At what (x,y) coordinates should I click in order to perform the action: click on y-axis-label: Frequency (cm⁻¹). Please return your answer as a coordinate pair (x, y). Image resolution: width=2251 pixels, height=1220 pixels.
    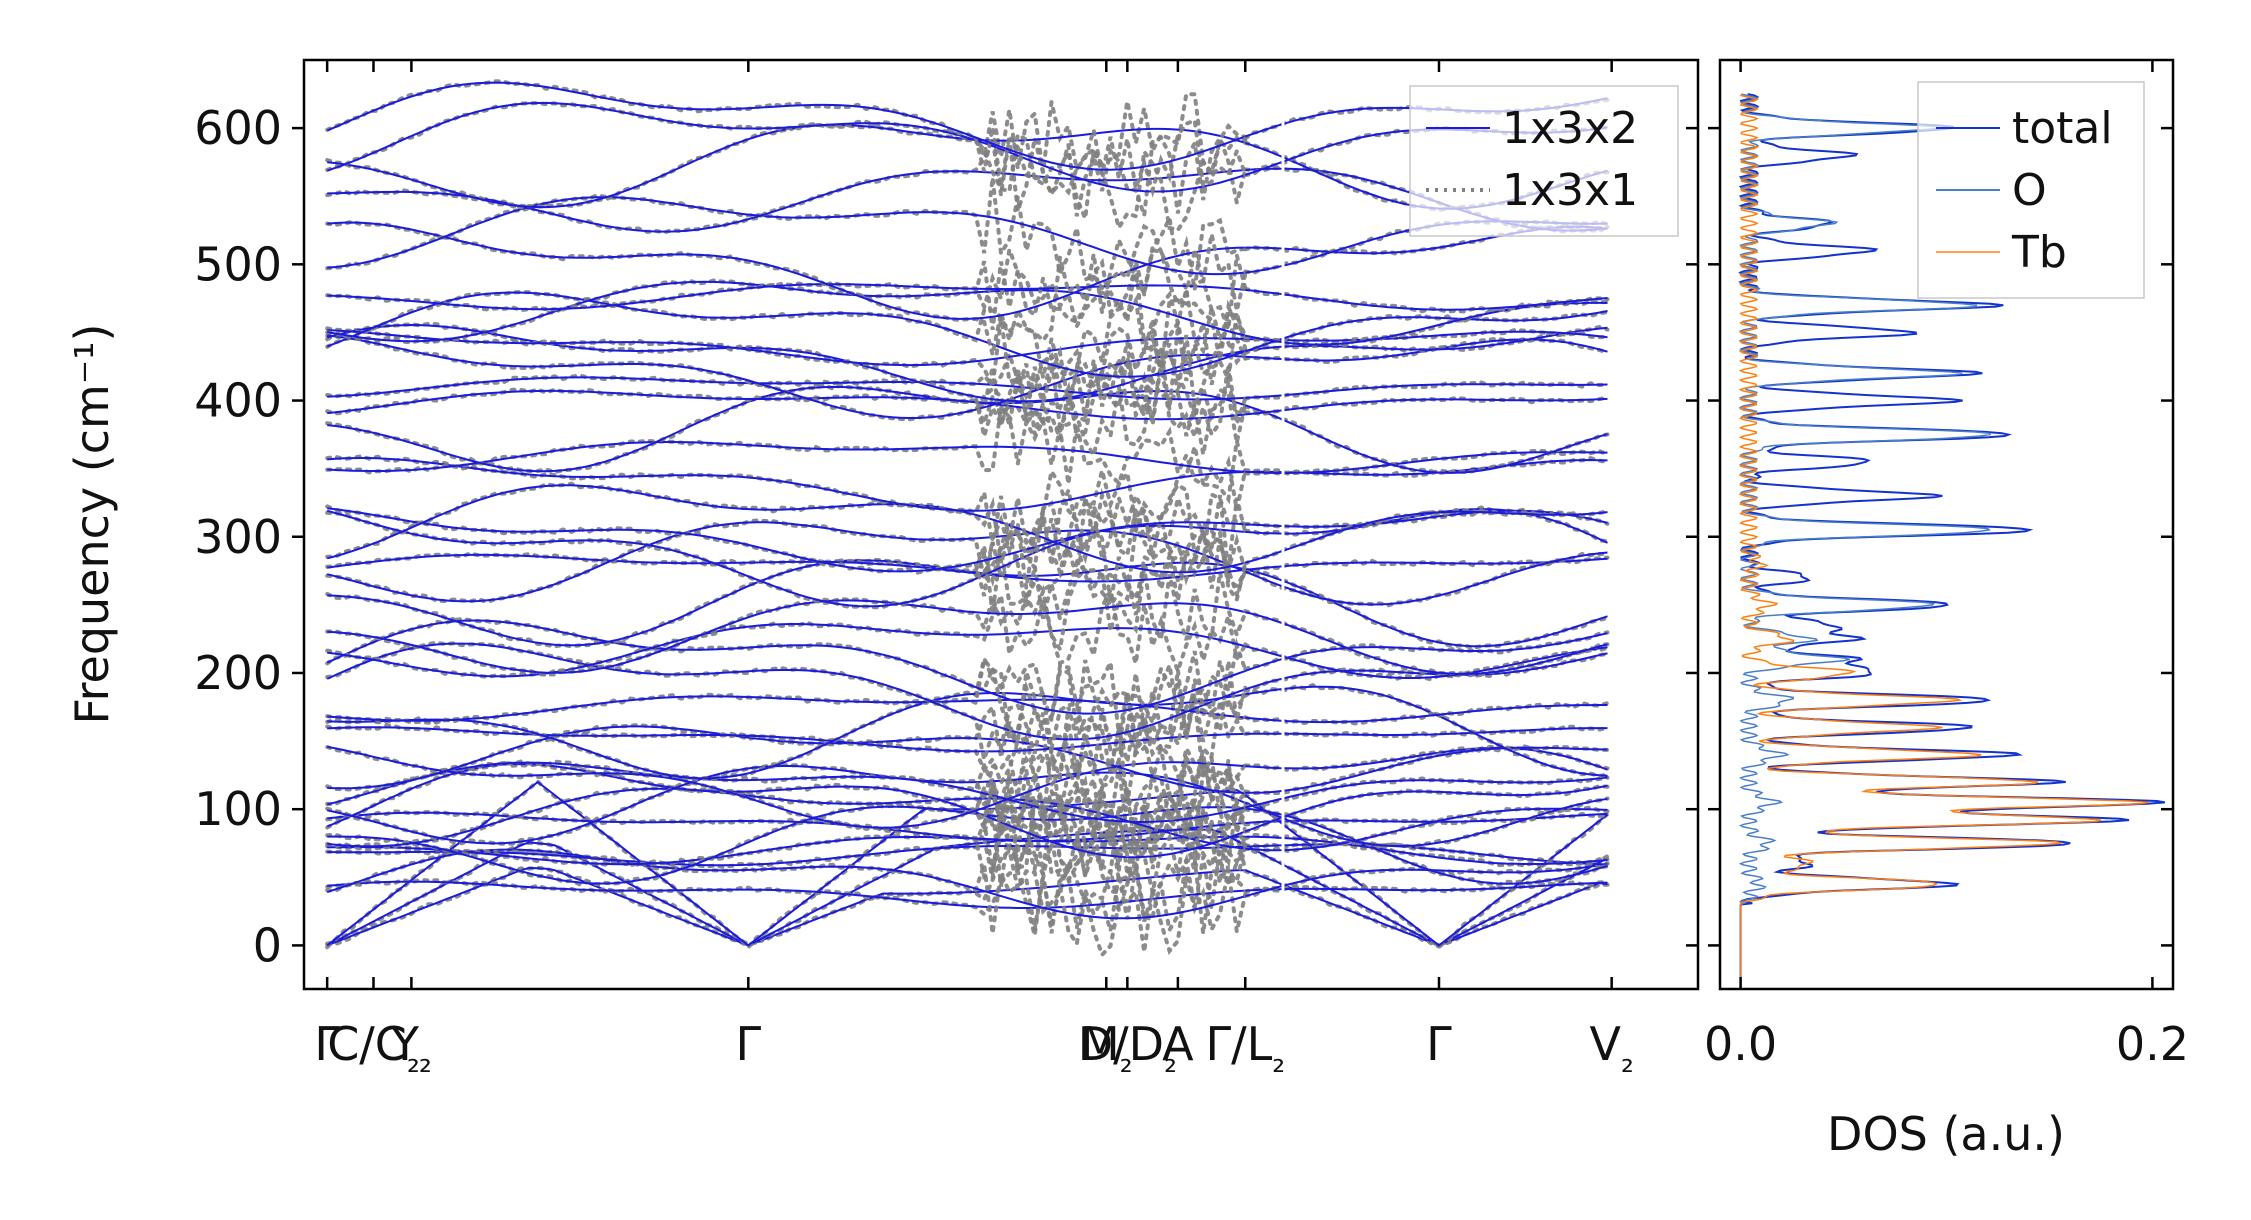
    Looking at the image, I should click on (92, 524).